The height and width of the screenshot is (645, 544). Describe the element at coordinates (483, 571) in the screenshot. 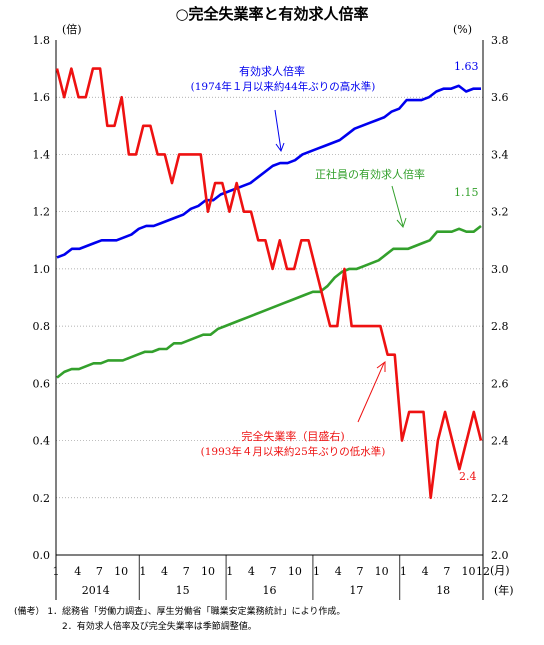

I see `x-month-tick-label: 12` at that location.